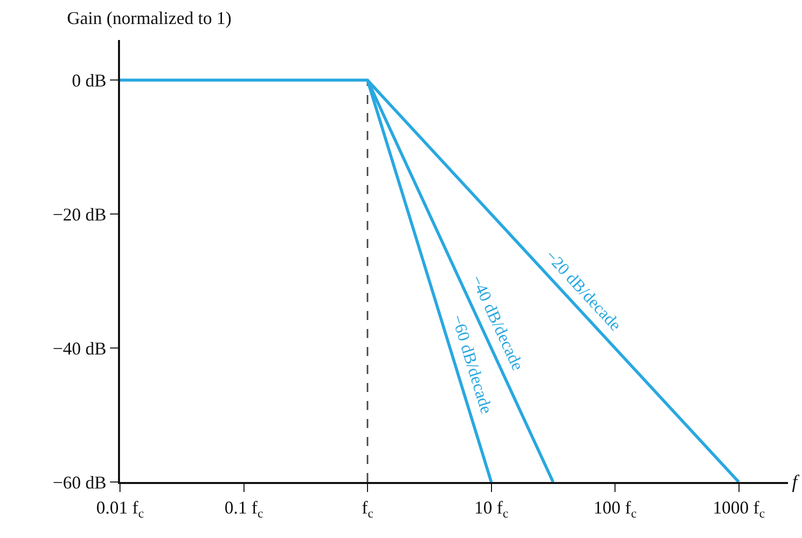  Describe the element at coordinates (739, 509) in the screenshot. I see `x-tick-label: 1000 f$_{c}$` at that location.